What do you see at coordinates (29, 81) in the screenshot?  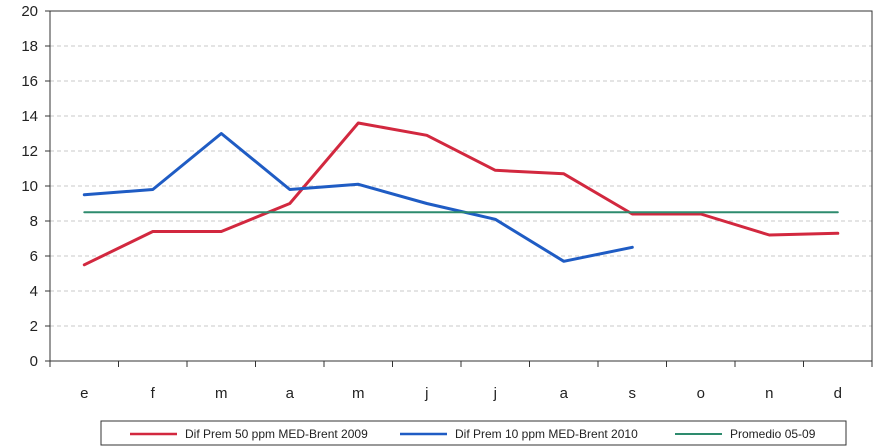 I see `y-tick-label: 16` at bounding box center [29, 81].